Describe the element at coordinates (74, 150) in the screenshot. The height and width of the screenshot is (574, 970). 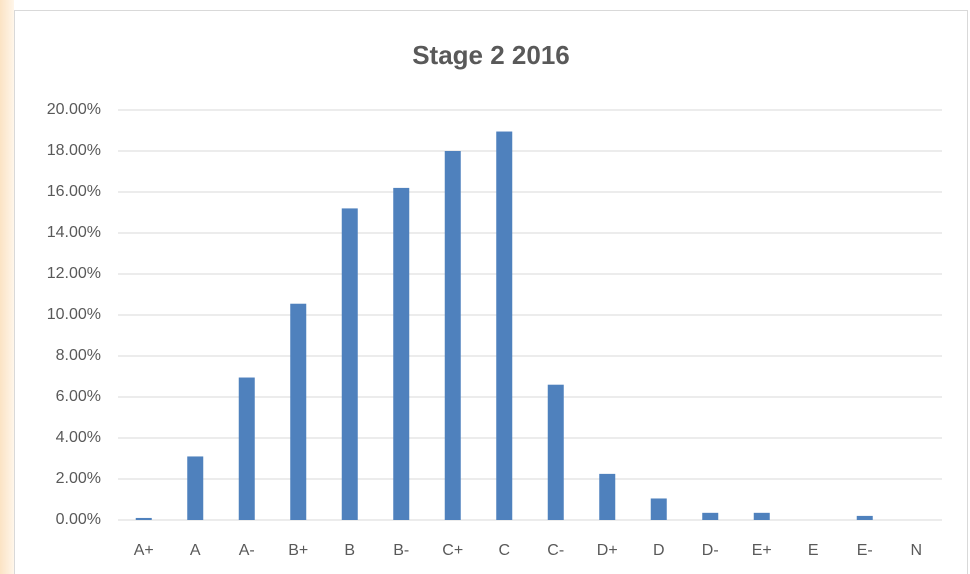
I see `y-tick-label: 18.00%` at that location.